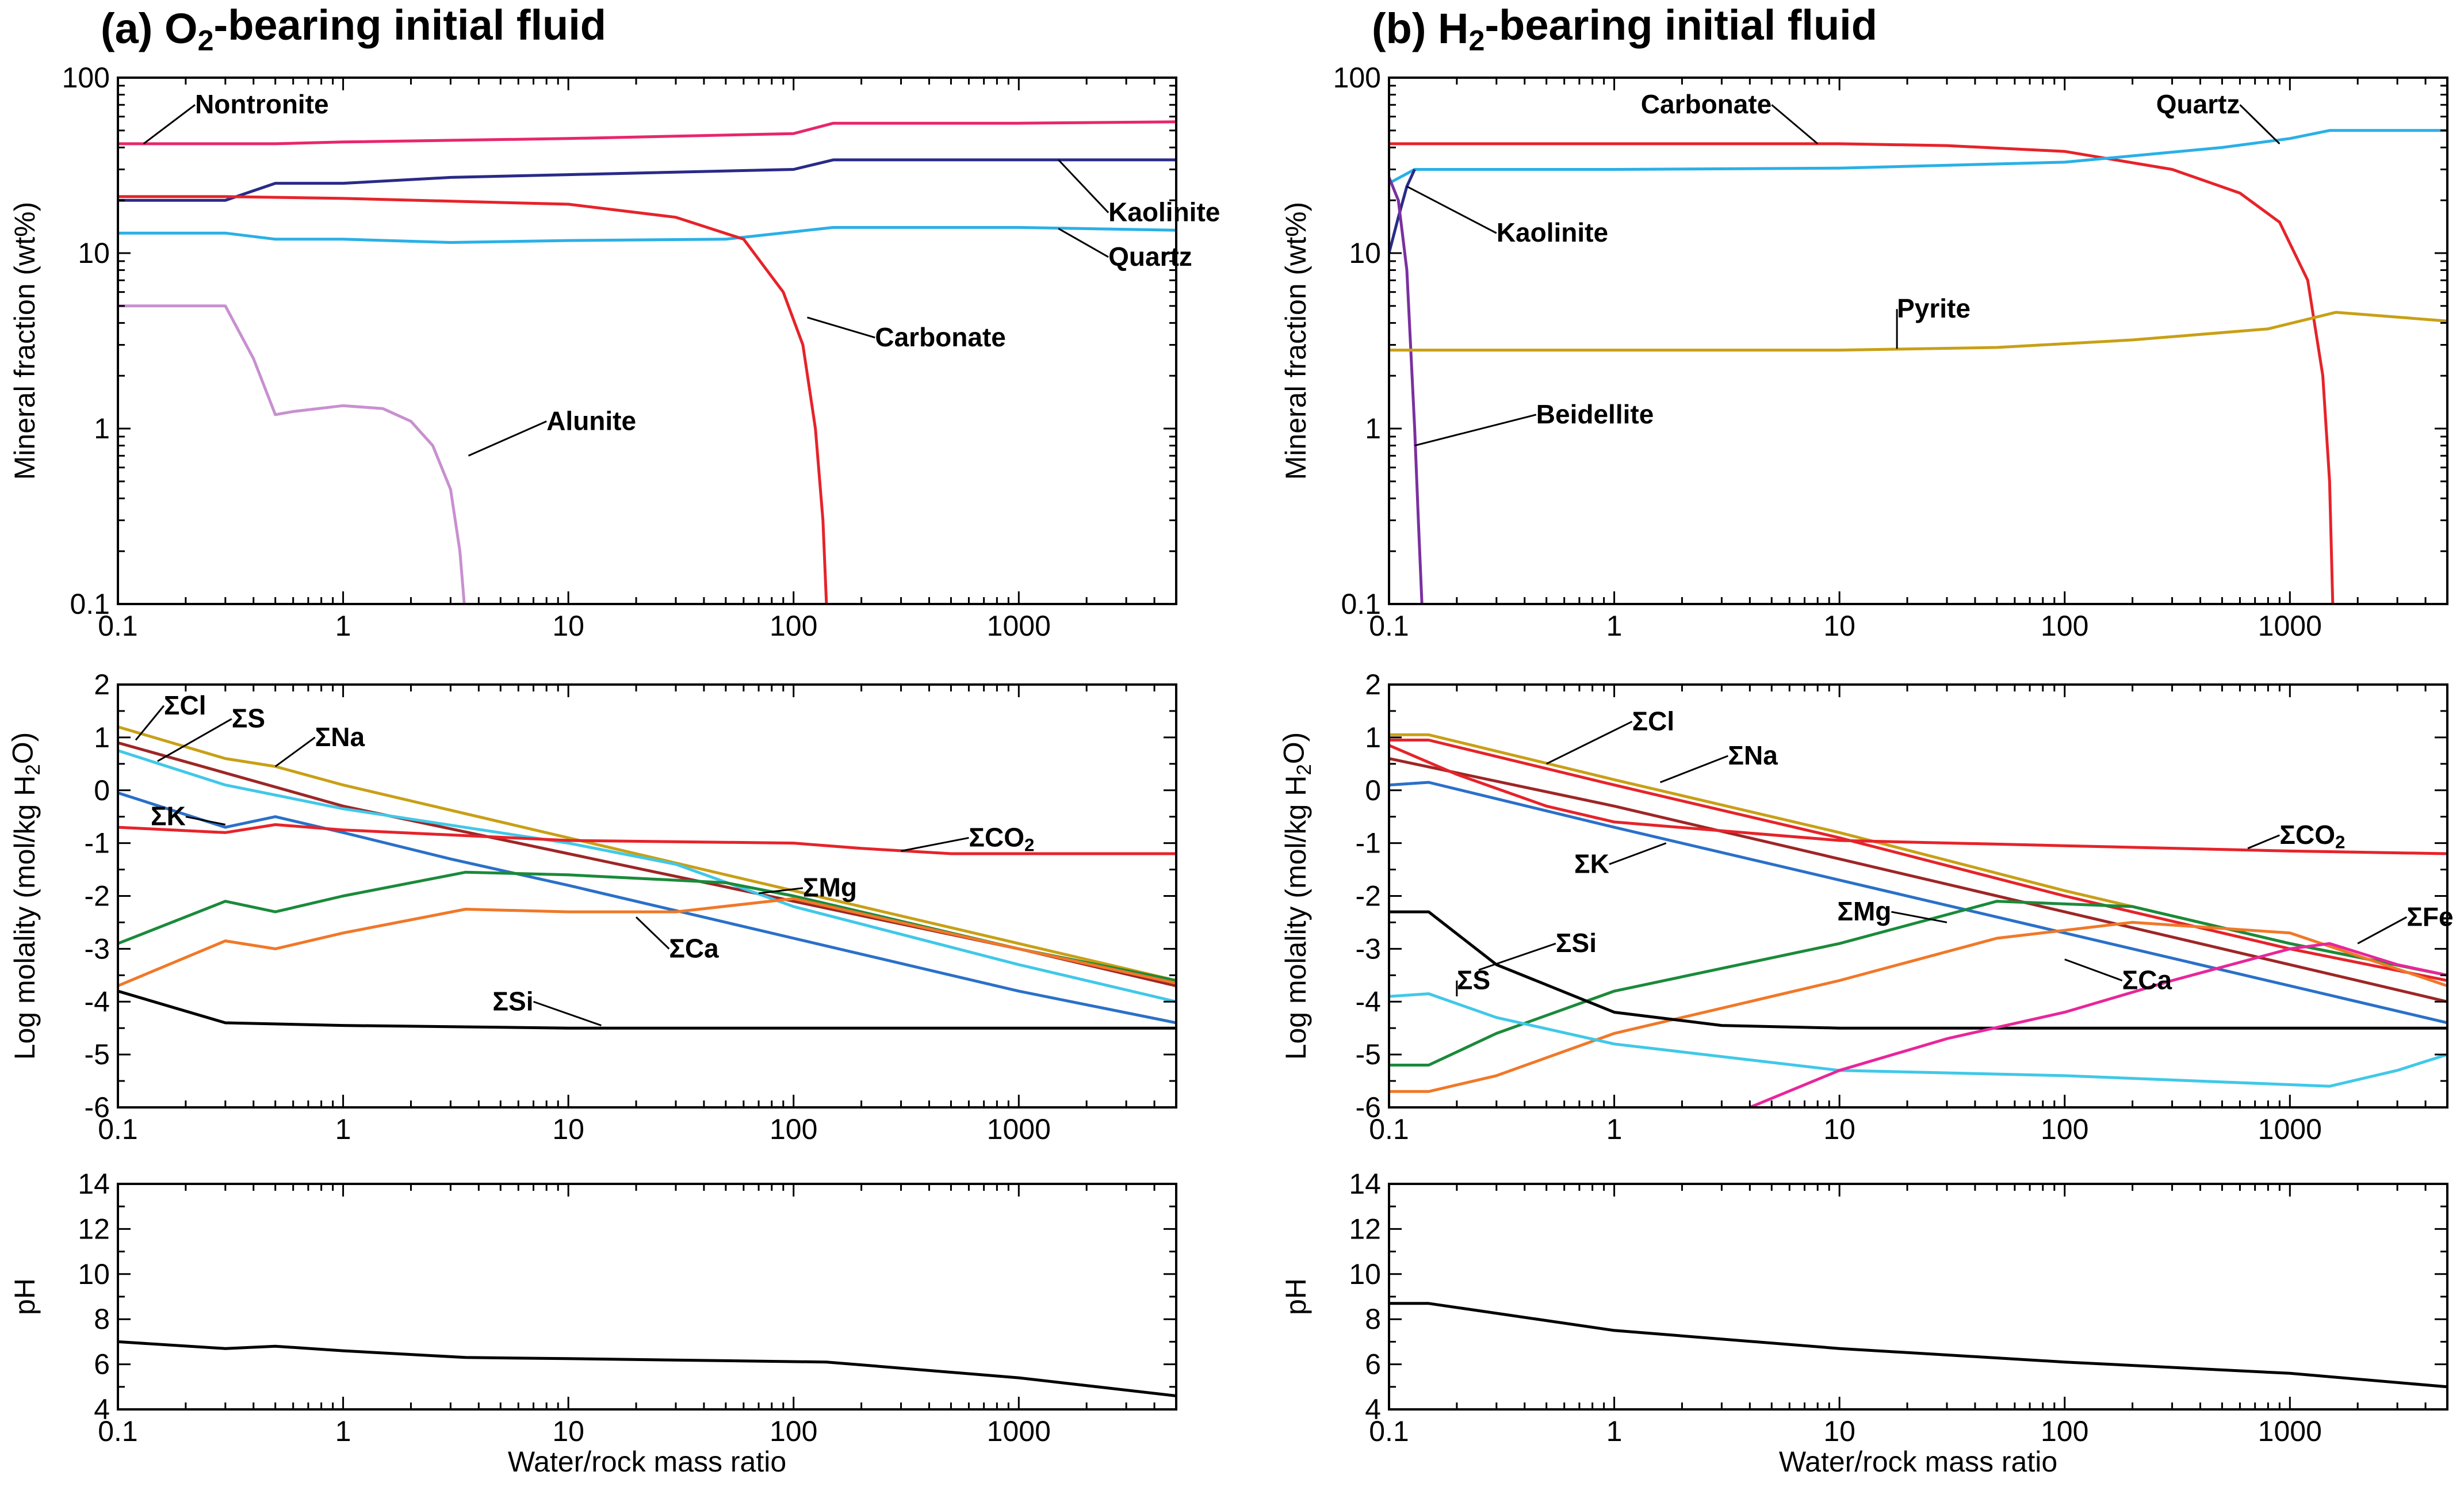  Describe the element at coordinates (2312, 836) in the screenshot. I see `annotation-label: ΣCO2​` at that location.